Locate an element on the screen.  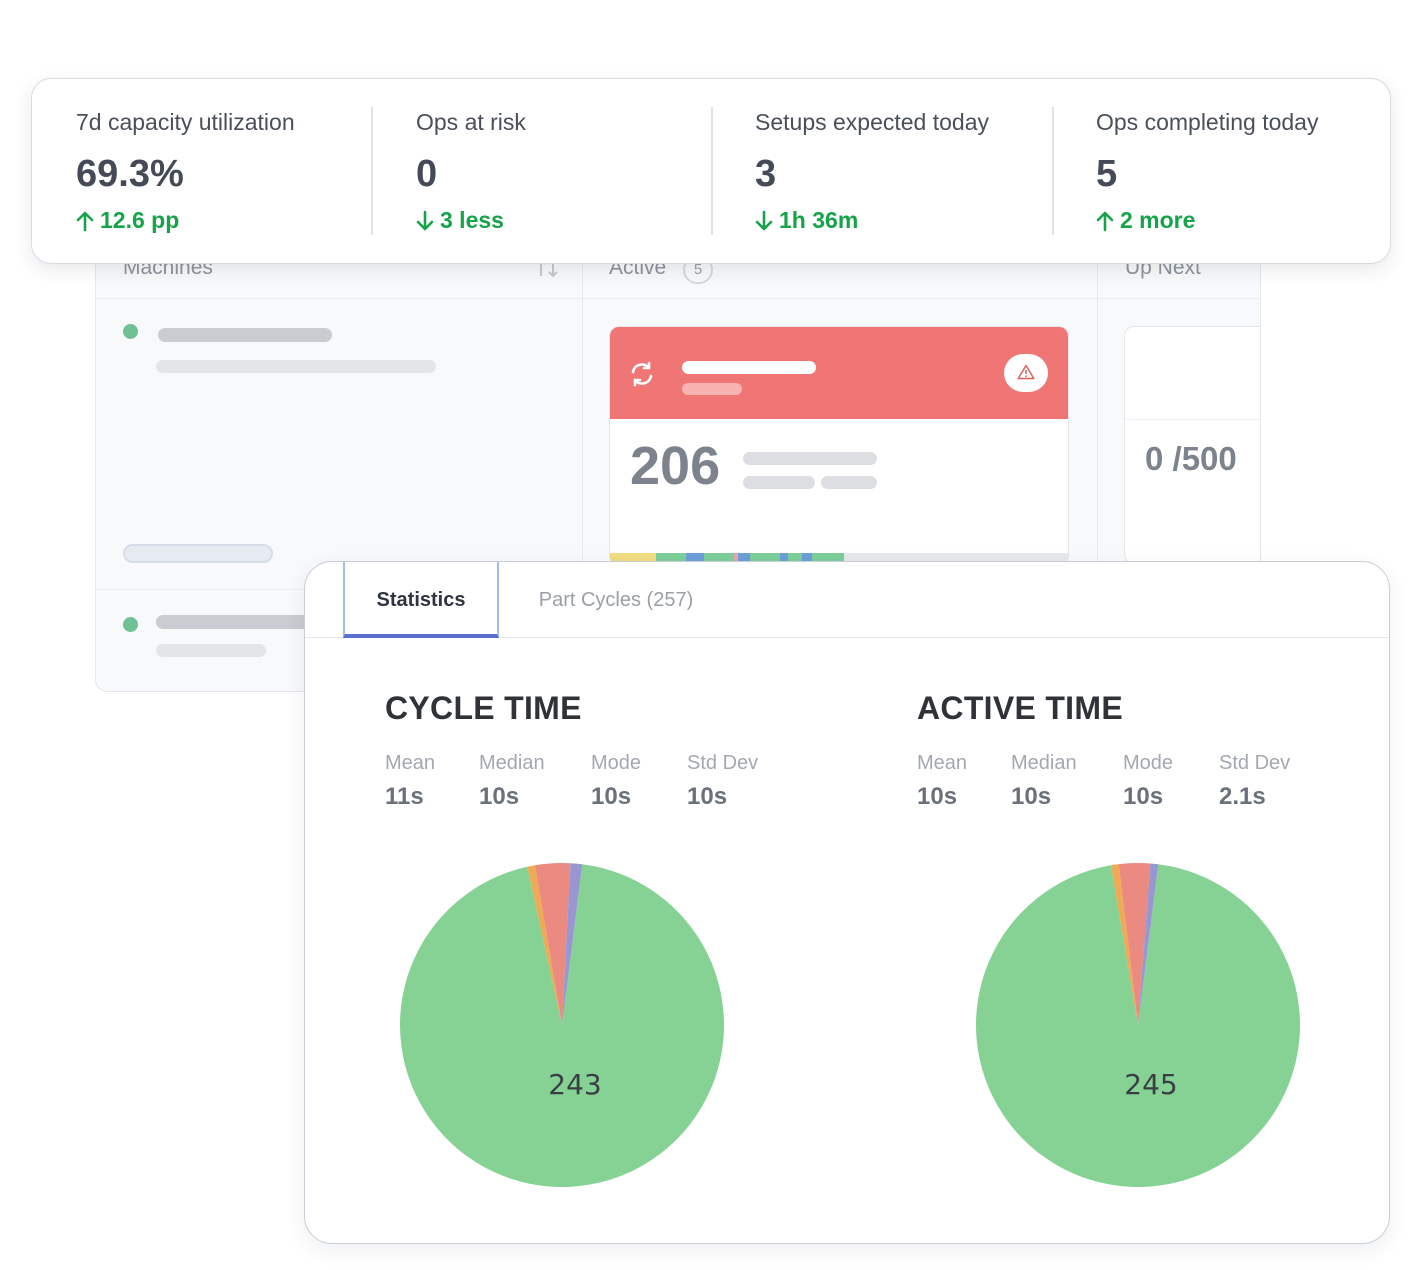
active-time-median: Median 10s is located at coordinates (1044, 781).